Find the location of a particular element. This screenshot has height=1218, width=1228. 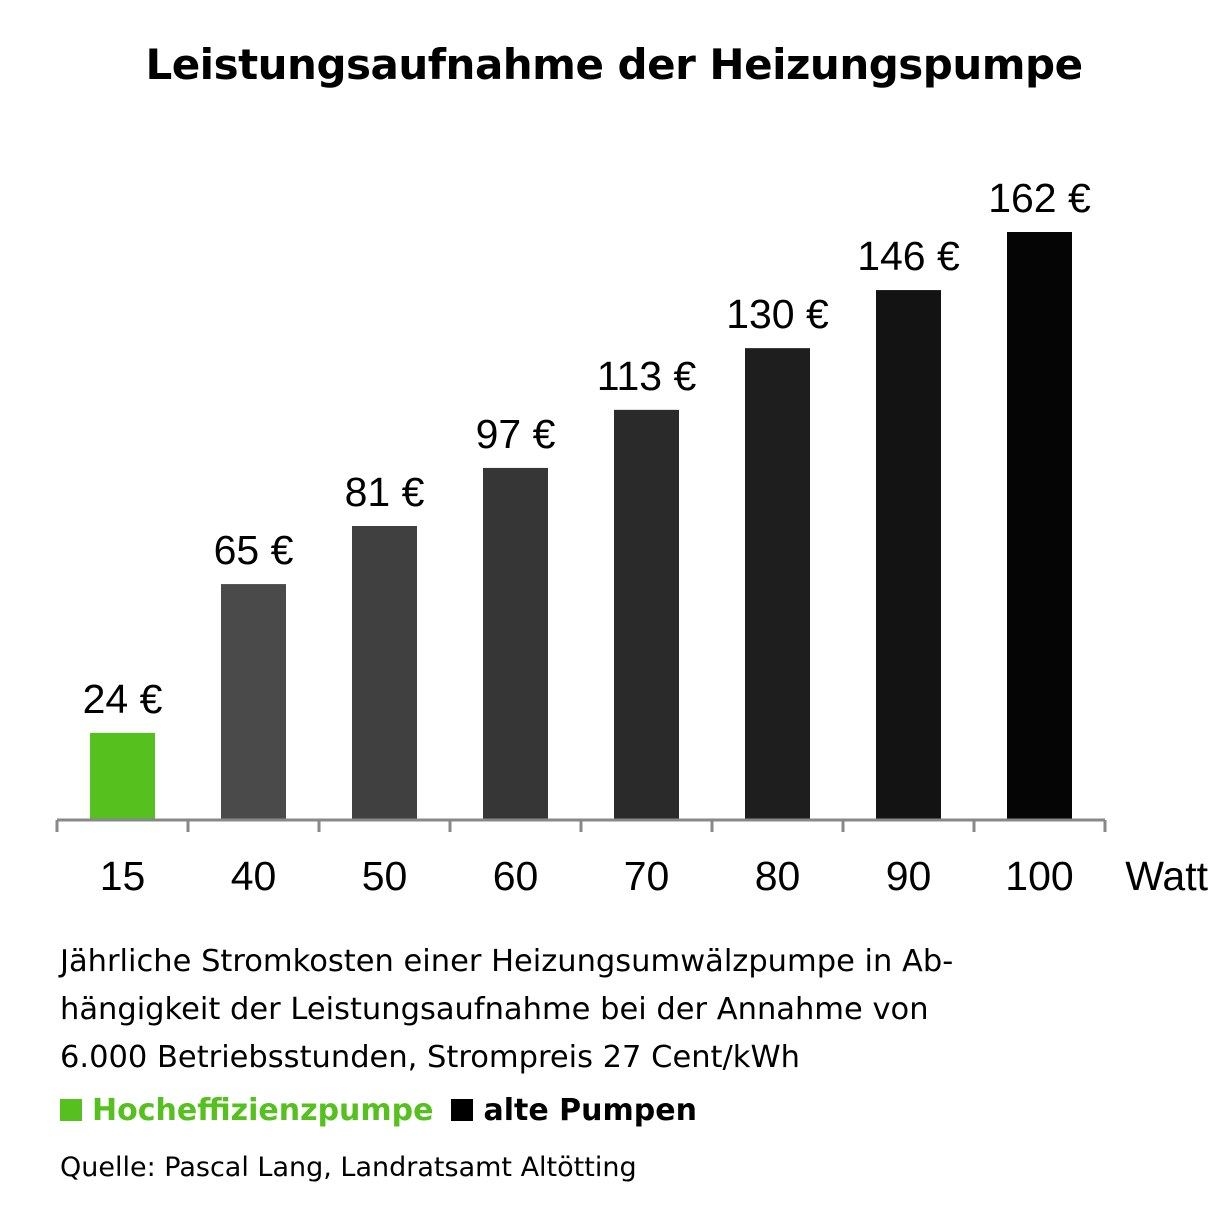

x-tick-label: 40 is located at coordinates (254, 876).